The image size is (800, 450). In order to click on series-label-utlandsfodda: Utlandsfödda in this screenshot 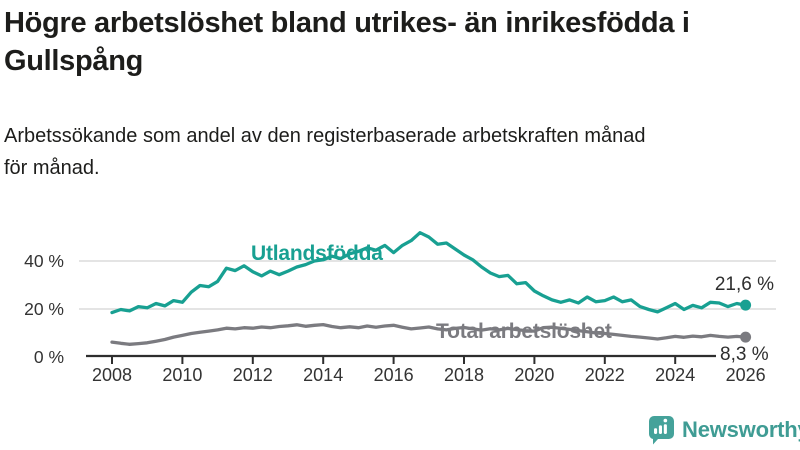, I will do `click(317, 253)`.